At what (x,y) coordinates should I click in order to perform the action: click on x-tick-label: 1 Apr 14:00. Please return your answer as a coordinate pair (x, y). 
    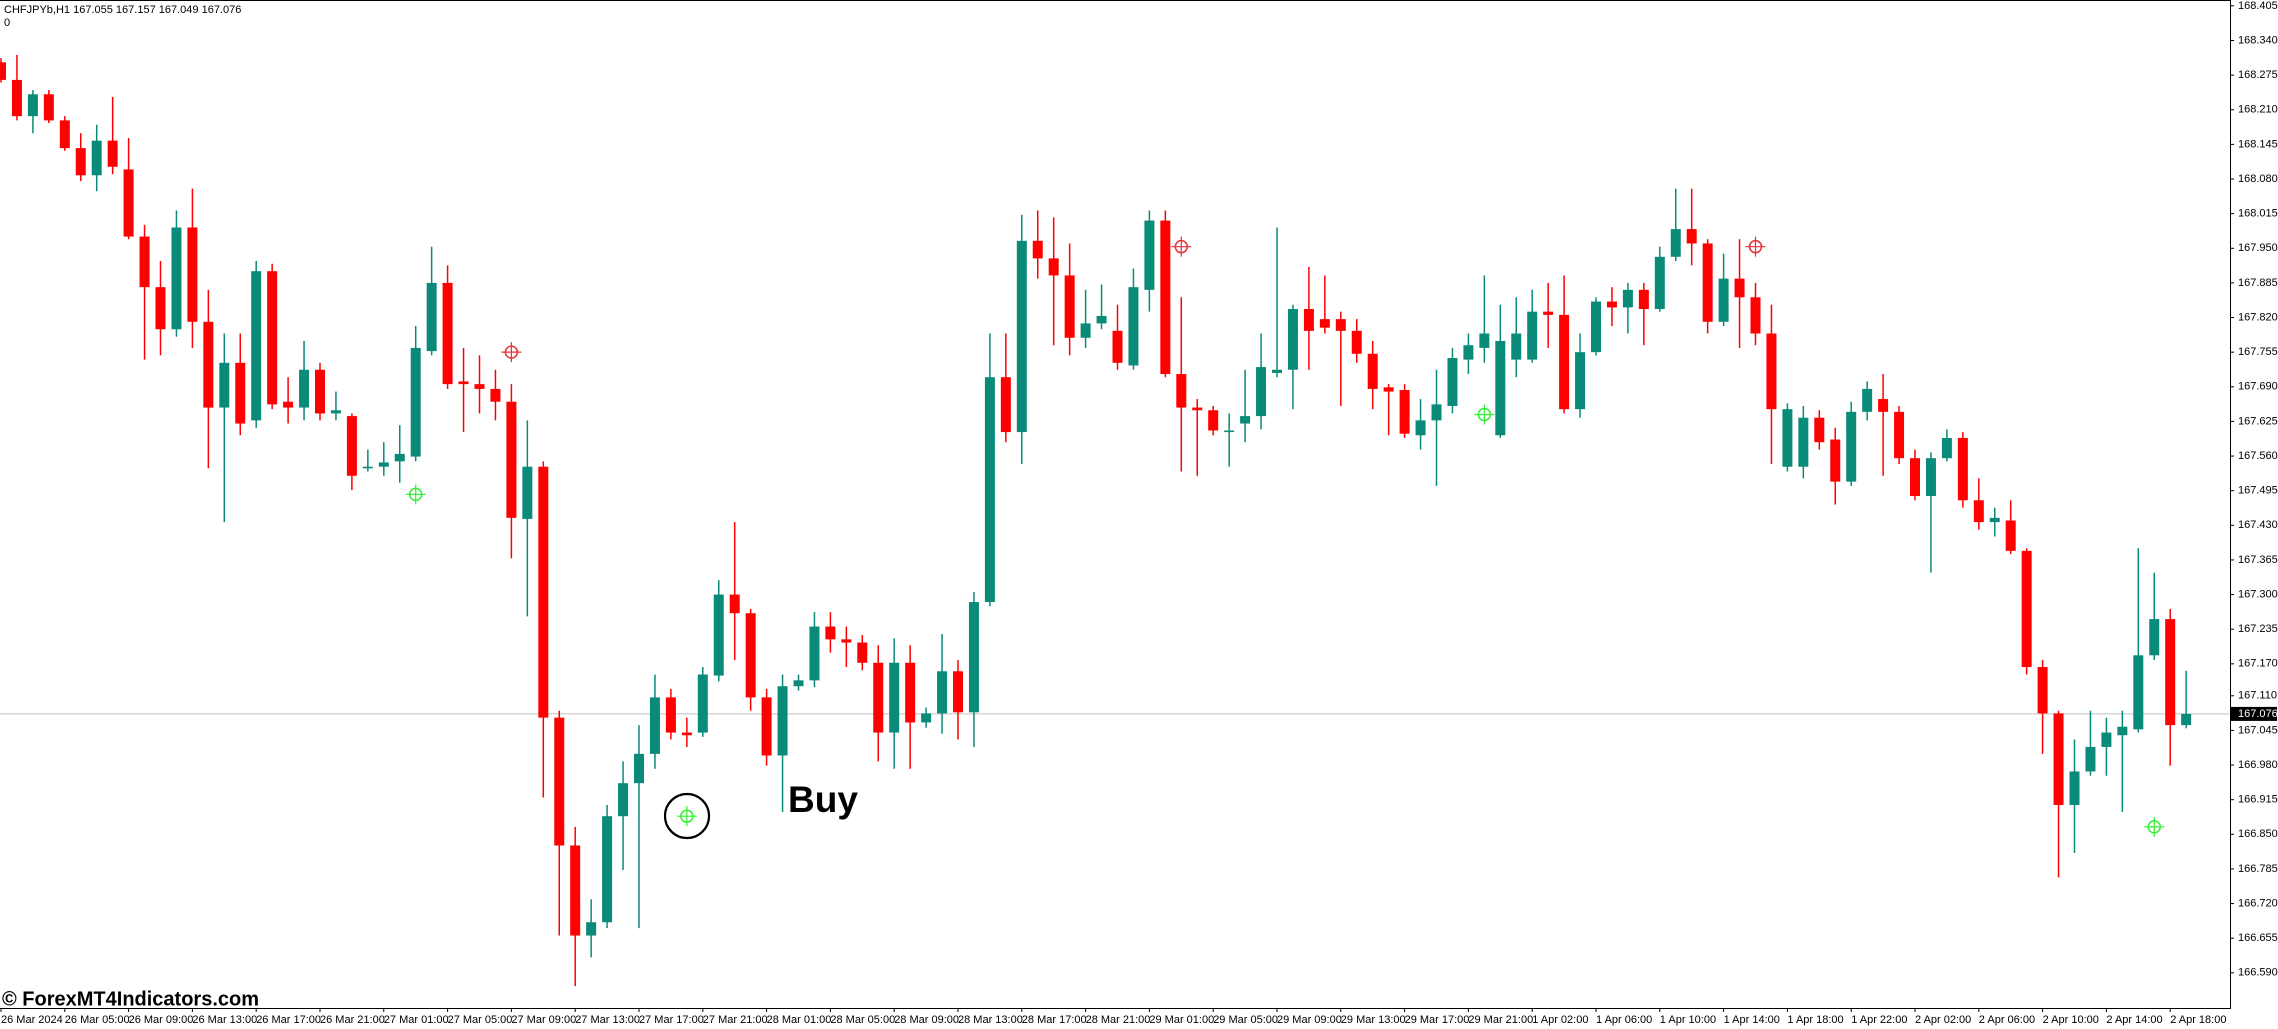
    Looking at the image, I should click on (1752, 1020).